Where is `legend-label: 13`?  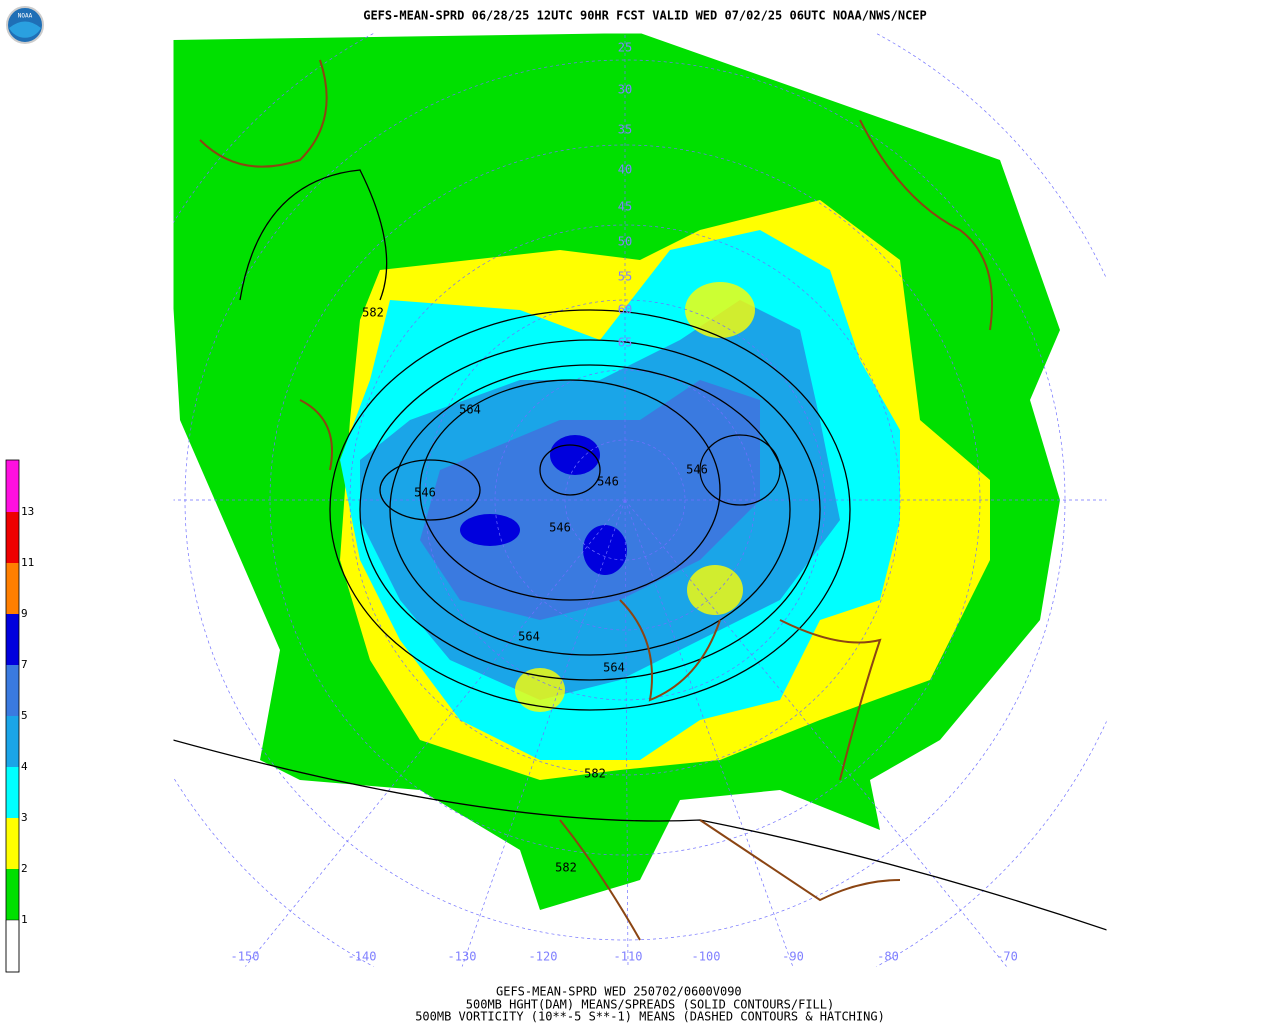
legend-label: 13 is located at coordinates (27, 511).